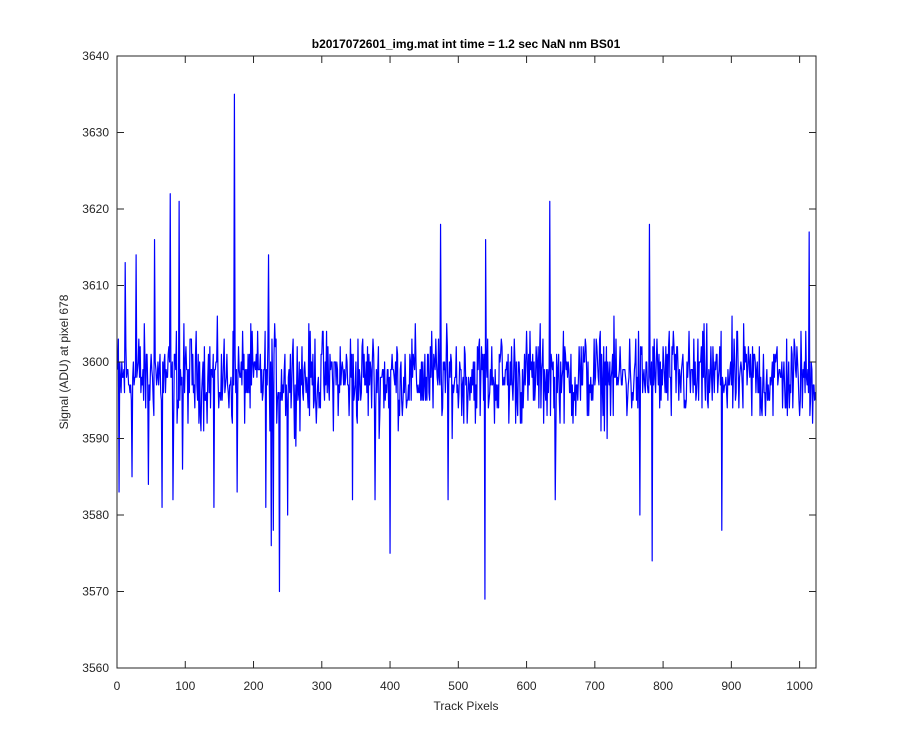  I want to click on y-tick-label: 3610, so click(95, 286).